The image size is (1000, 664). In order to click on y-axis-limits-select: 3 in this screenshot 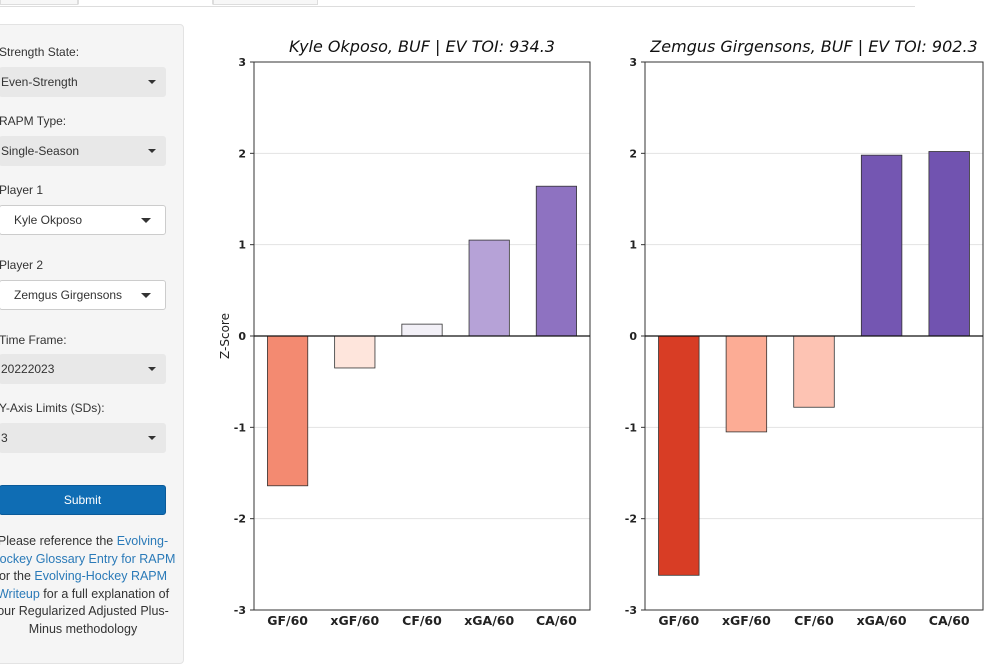, I will do `click(83, 438)`.